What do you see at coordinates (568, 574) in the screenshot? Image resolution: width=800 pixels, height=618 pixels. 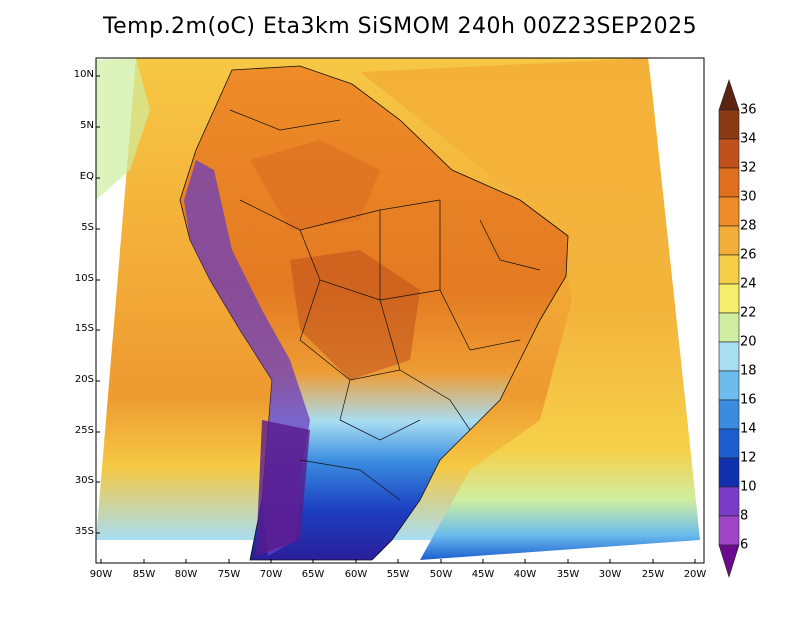 I see `lon-tick-label: 35W` at bounding box center [568, 574].